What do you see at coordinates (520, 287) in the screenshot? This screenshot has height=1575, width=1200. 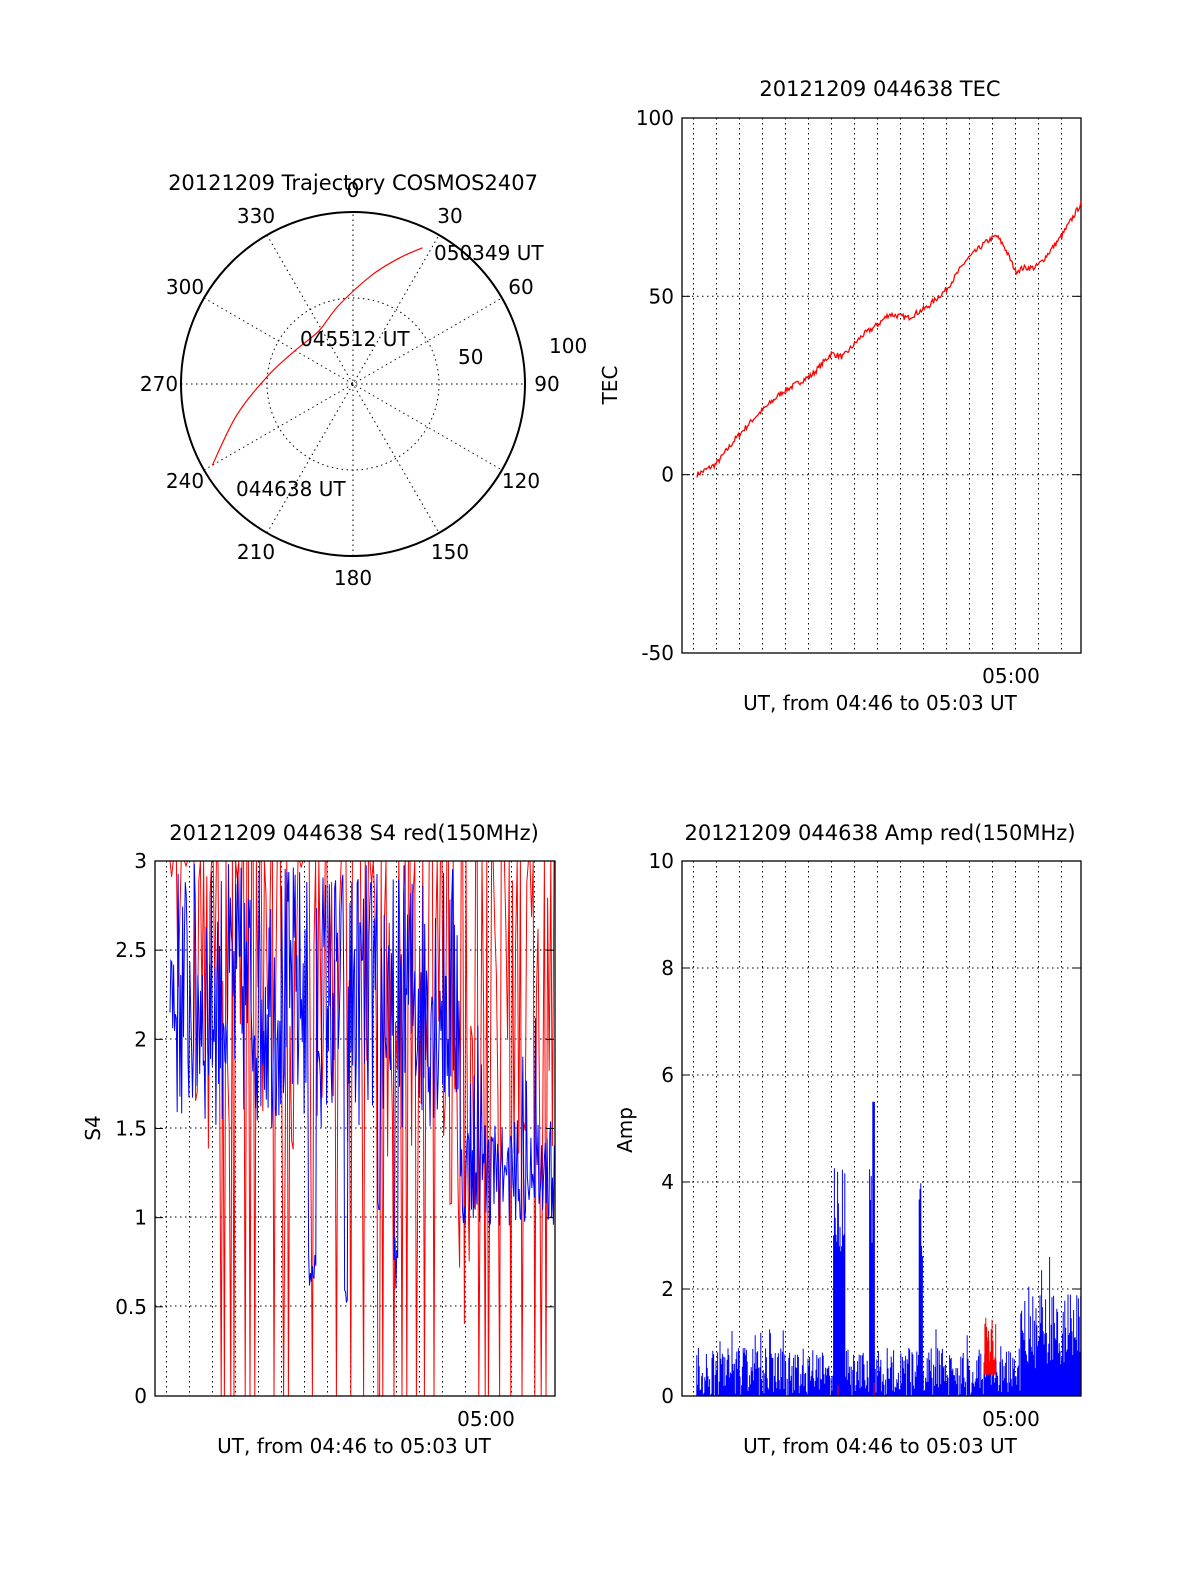 I see `azimuth-label-60: 60` at bounding box center [520, 287].